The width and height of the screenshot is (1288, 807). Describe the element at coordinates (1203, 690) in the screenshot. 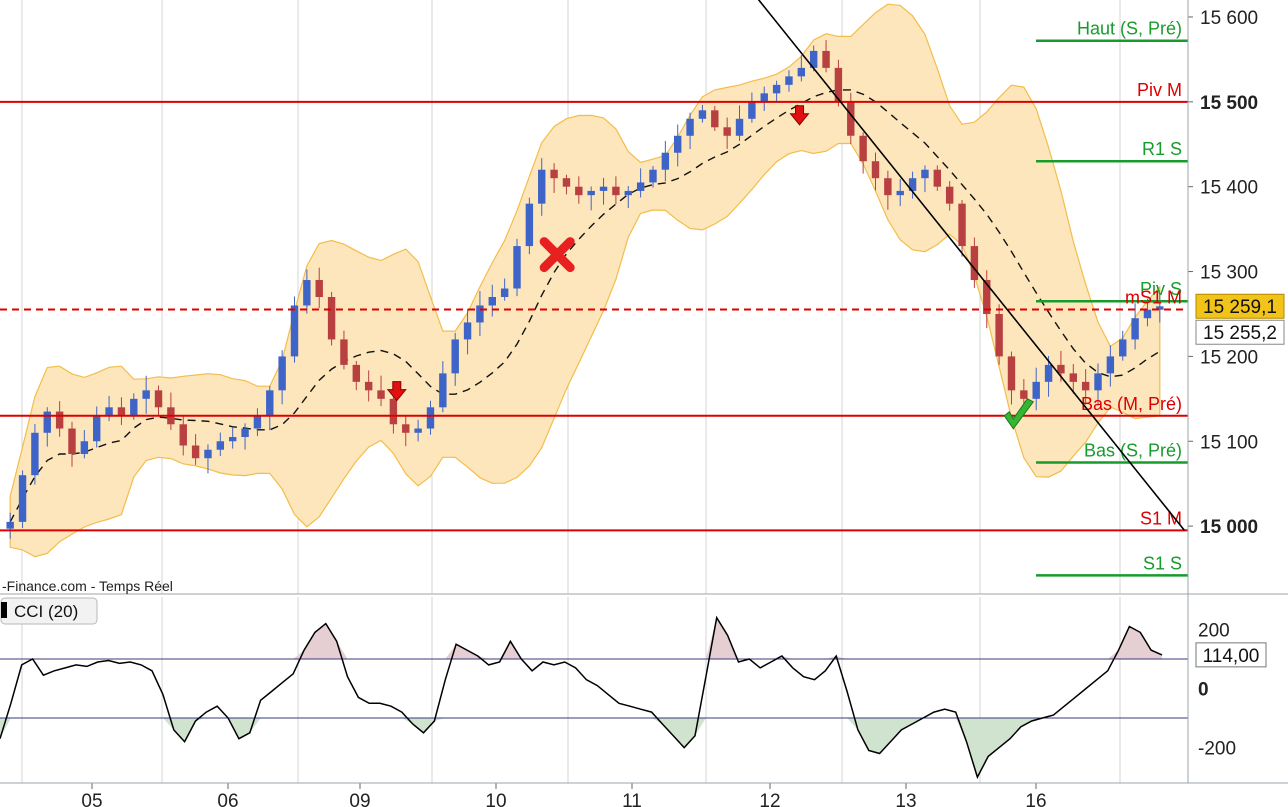

I see `cci-tick-label: 0` at that location.